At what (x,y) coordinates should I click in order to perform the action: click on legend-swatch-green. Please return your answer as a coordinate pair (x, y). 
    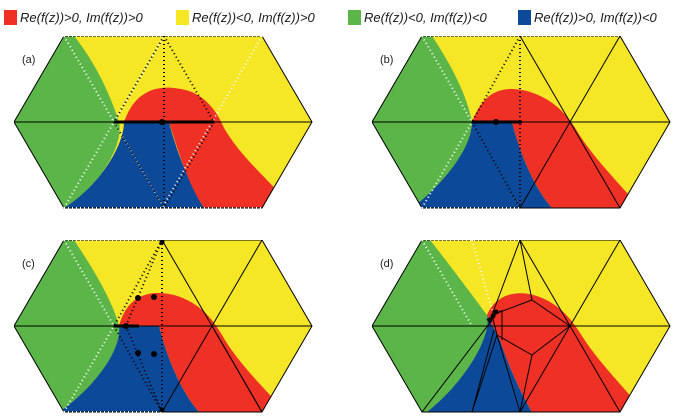
    Looking at the image, I should click on (354, 17).